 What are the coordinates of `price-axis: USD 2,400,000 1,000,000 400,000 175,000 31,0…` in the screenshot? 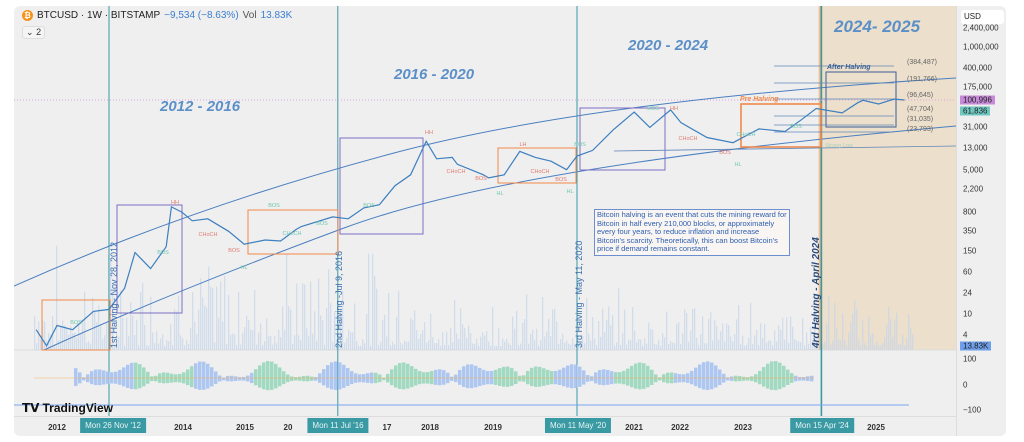 It's located at (981, 221).